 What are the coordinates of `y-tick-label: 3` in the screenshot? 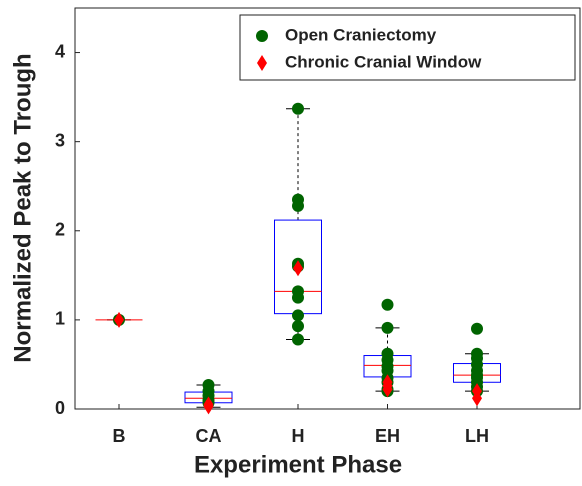 It's located at (60, 140).